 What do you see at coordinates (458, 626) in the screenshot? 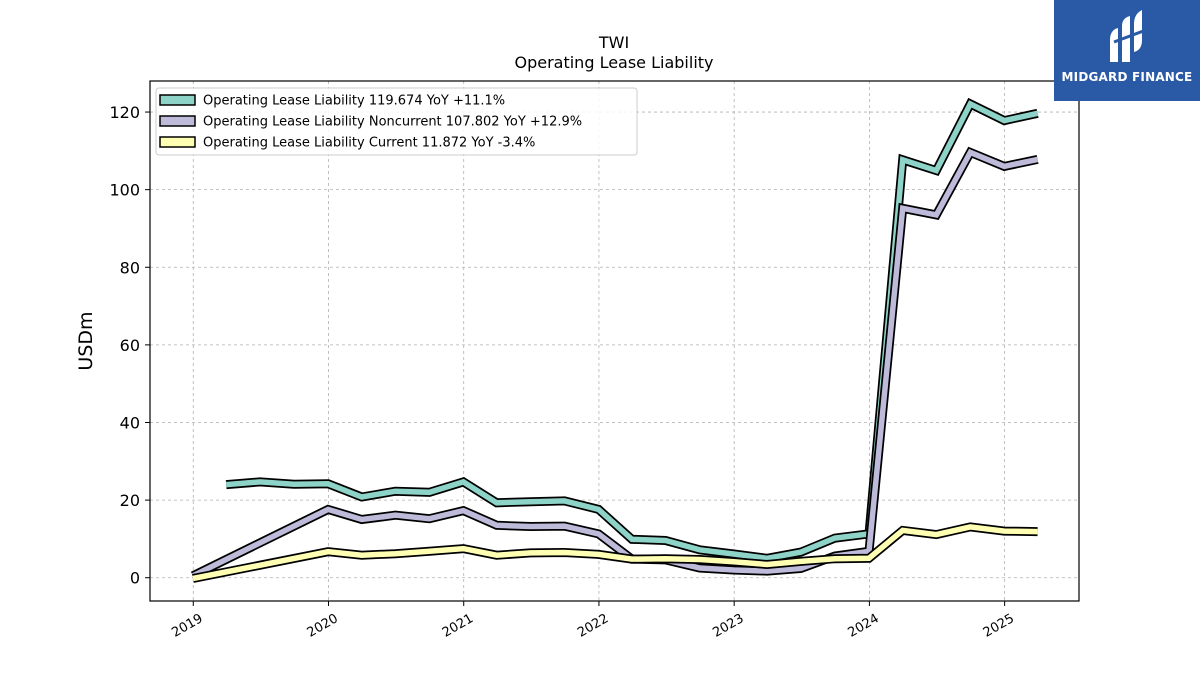
I see `x-tick-label: 2021` at bounding box center [458, 626].